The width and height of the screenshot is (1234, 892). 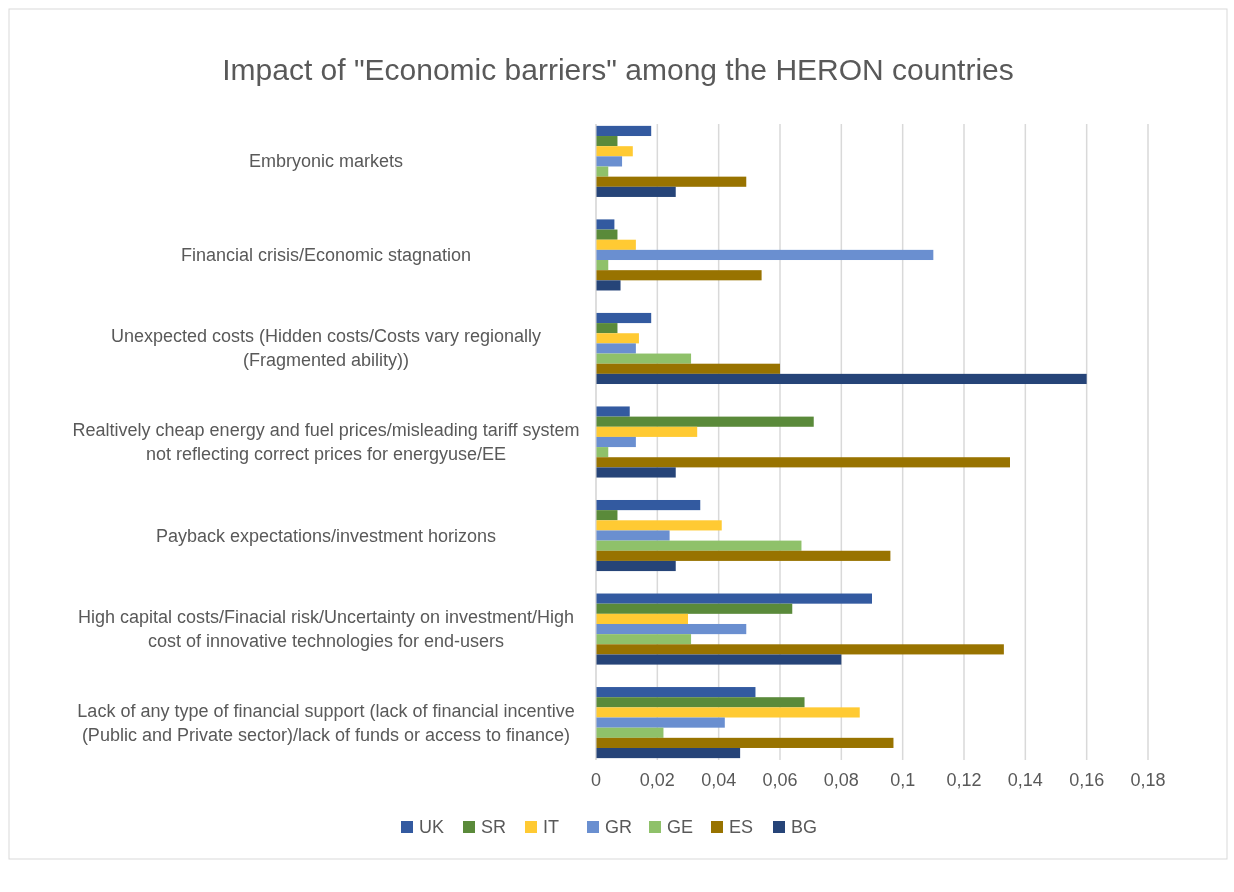 What do you see at coordinates (326, 722) in the screenshot?
I see `y-tick-label: Lack of any type of financial support (lack of financial incentive (Public and Private sector)/lack of funds or access to finance)` at bounding box center [326, 722].